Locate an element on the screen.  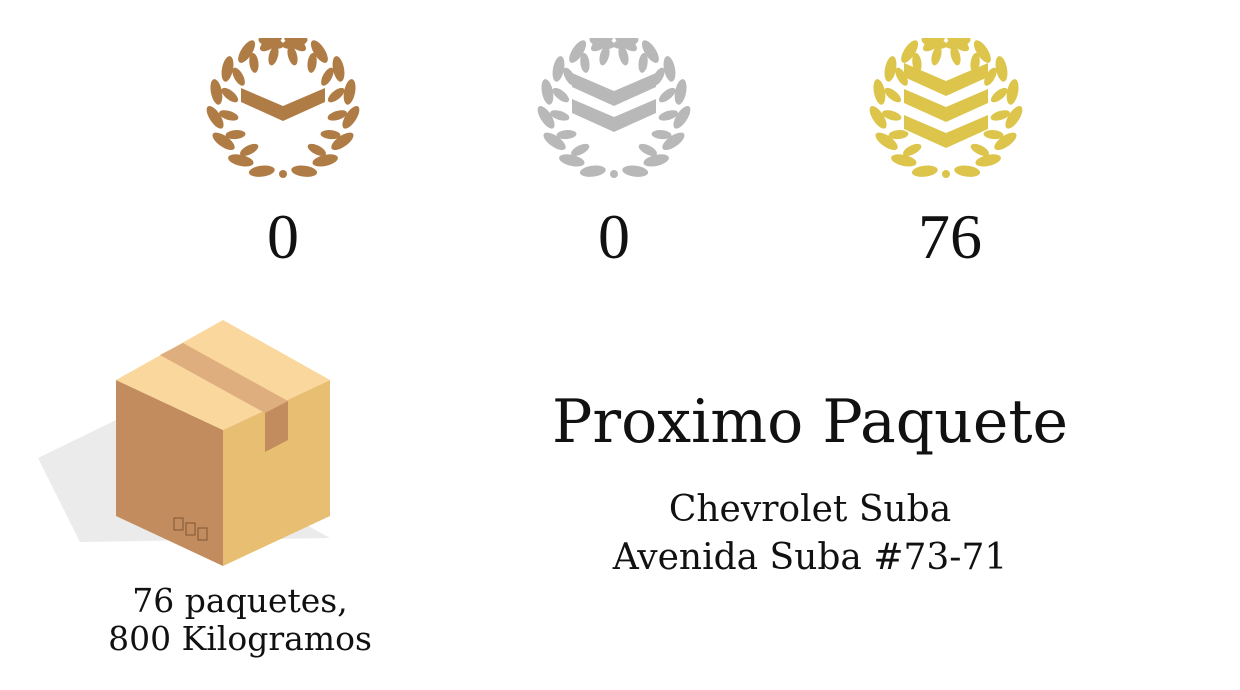
gold-laurel-triple-chevron-icon is located at coordinates (946, 108).